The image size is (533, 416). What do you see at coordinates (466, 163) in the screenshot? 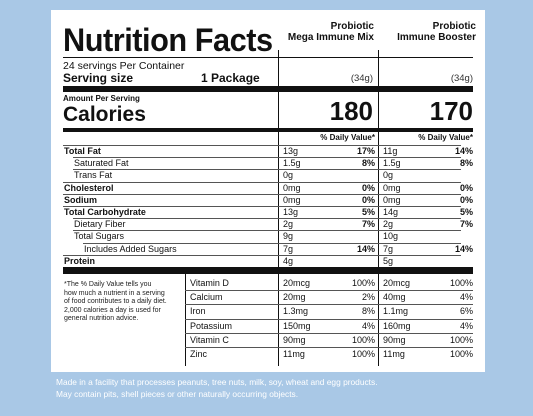
I see `nutrient-dv-b: 8%` at bounding box center [466, 163].